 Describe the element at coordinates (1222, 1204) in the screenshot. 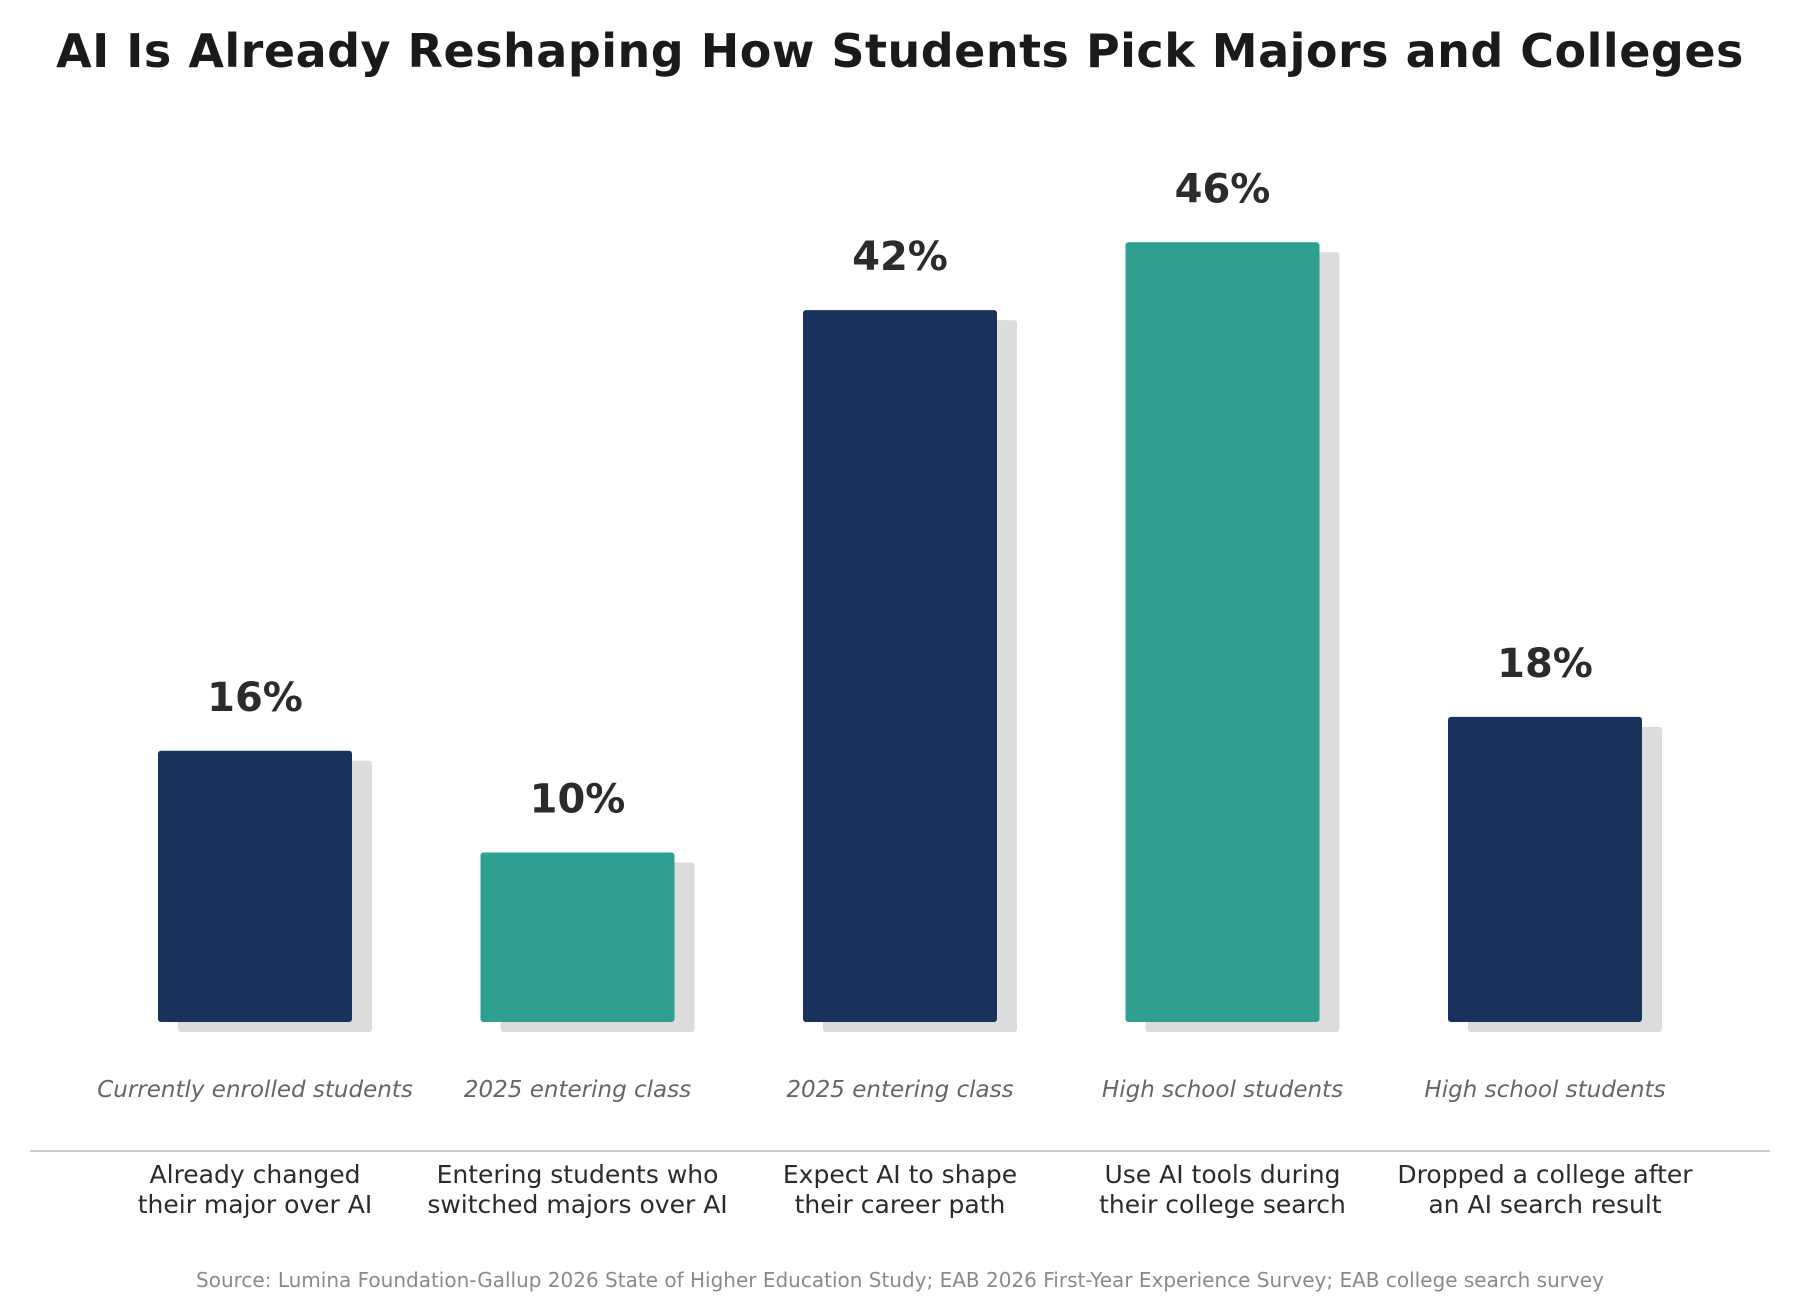

I see `category-label-line: their college search` at that location.